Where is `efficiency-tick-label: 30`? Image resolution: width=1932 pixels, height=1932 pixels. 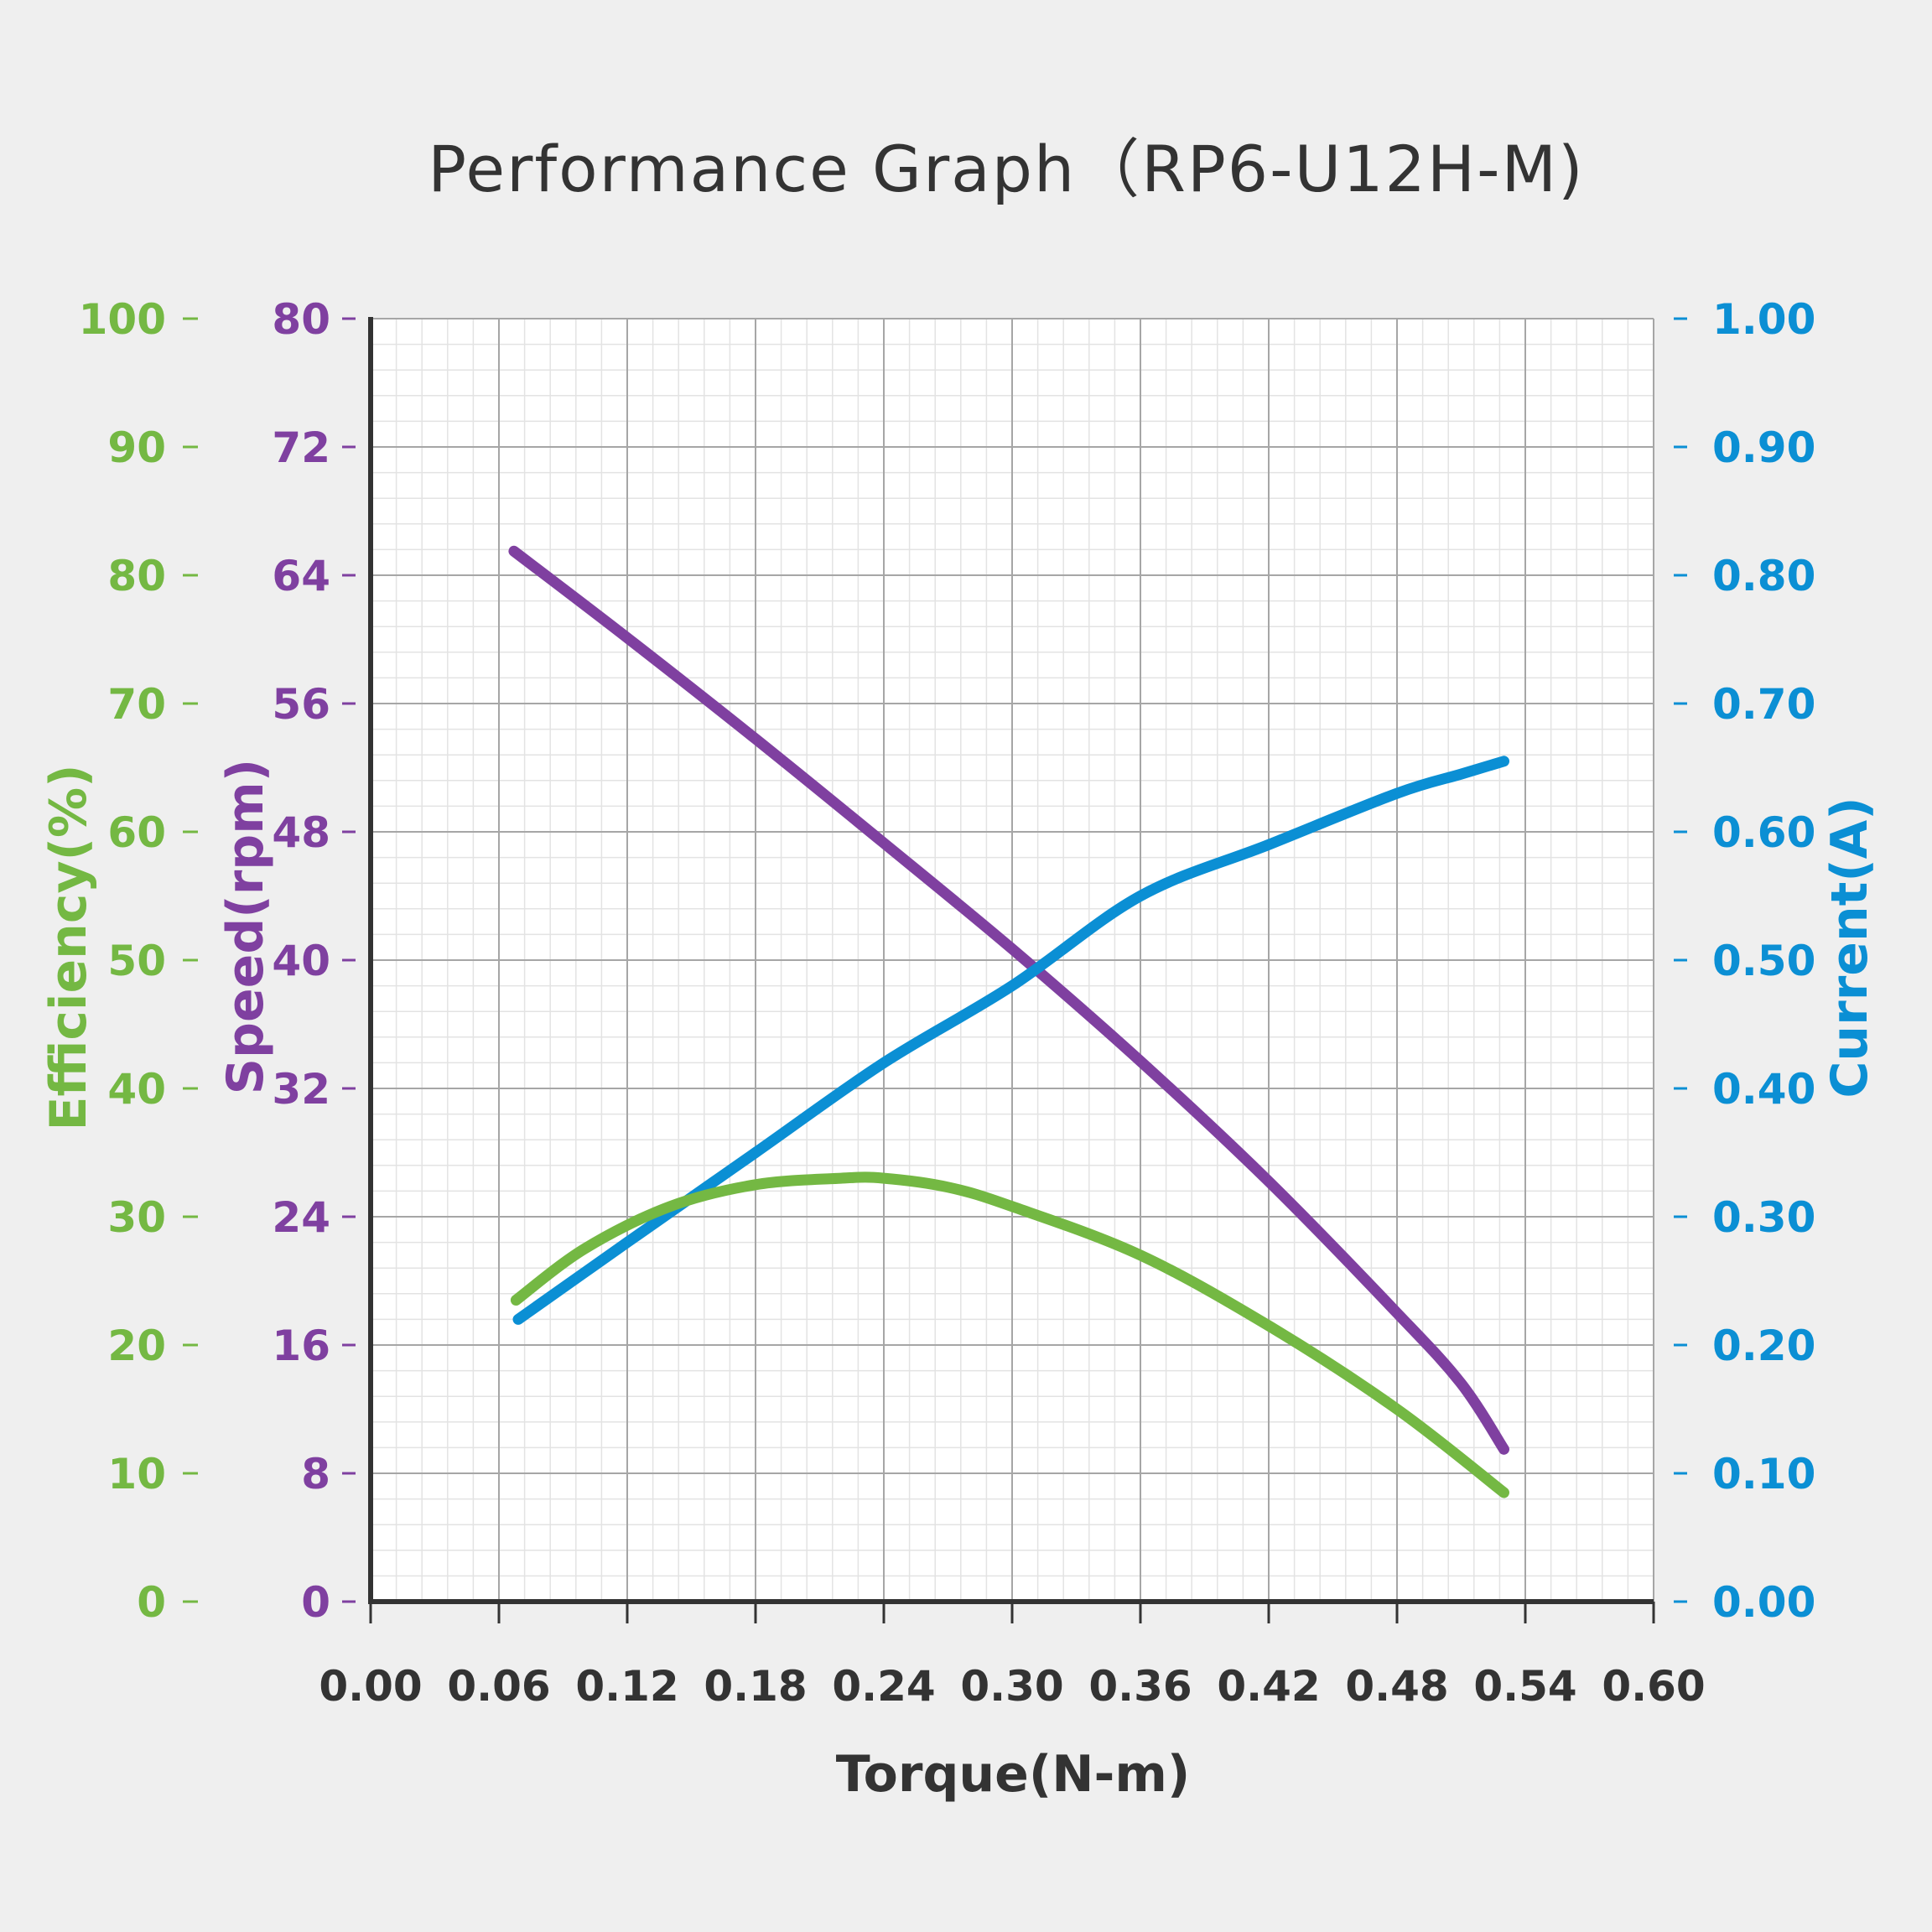
efficiency-tick-label: 30 is located at coordinates (136, 1217).